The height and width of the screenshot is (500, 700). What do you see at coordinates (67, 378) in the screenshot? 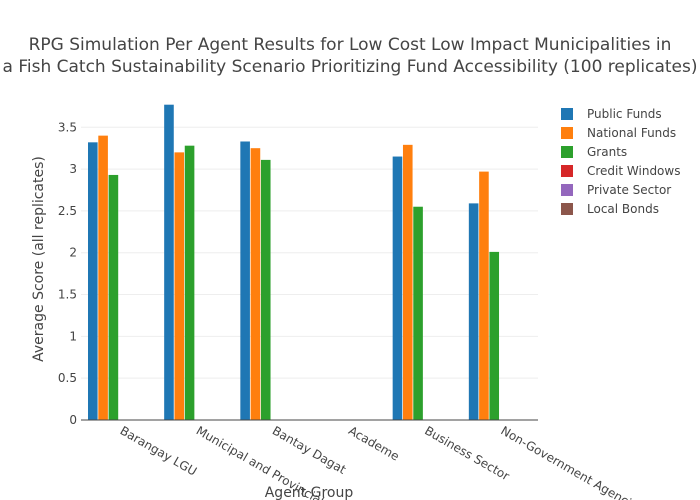
I see `y-tick-label: 0.5` at bounding box center [67, 378].